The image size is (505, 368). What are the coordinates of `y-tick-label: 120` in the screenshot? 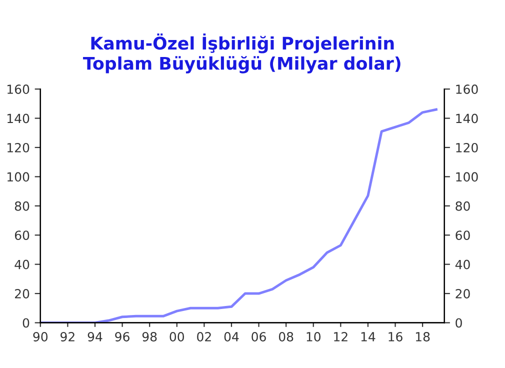 It's located at (18, 147).